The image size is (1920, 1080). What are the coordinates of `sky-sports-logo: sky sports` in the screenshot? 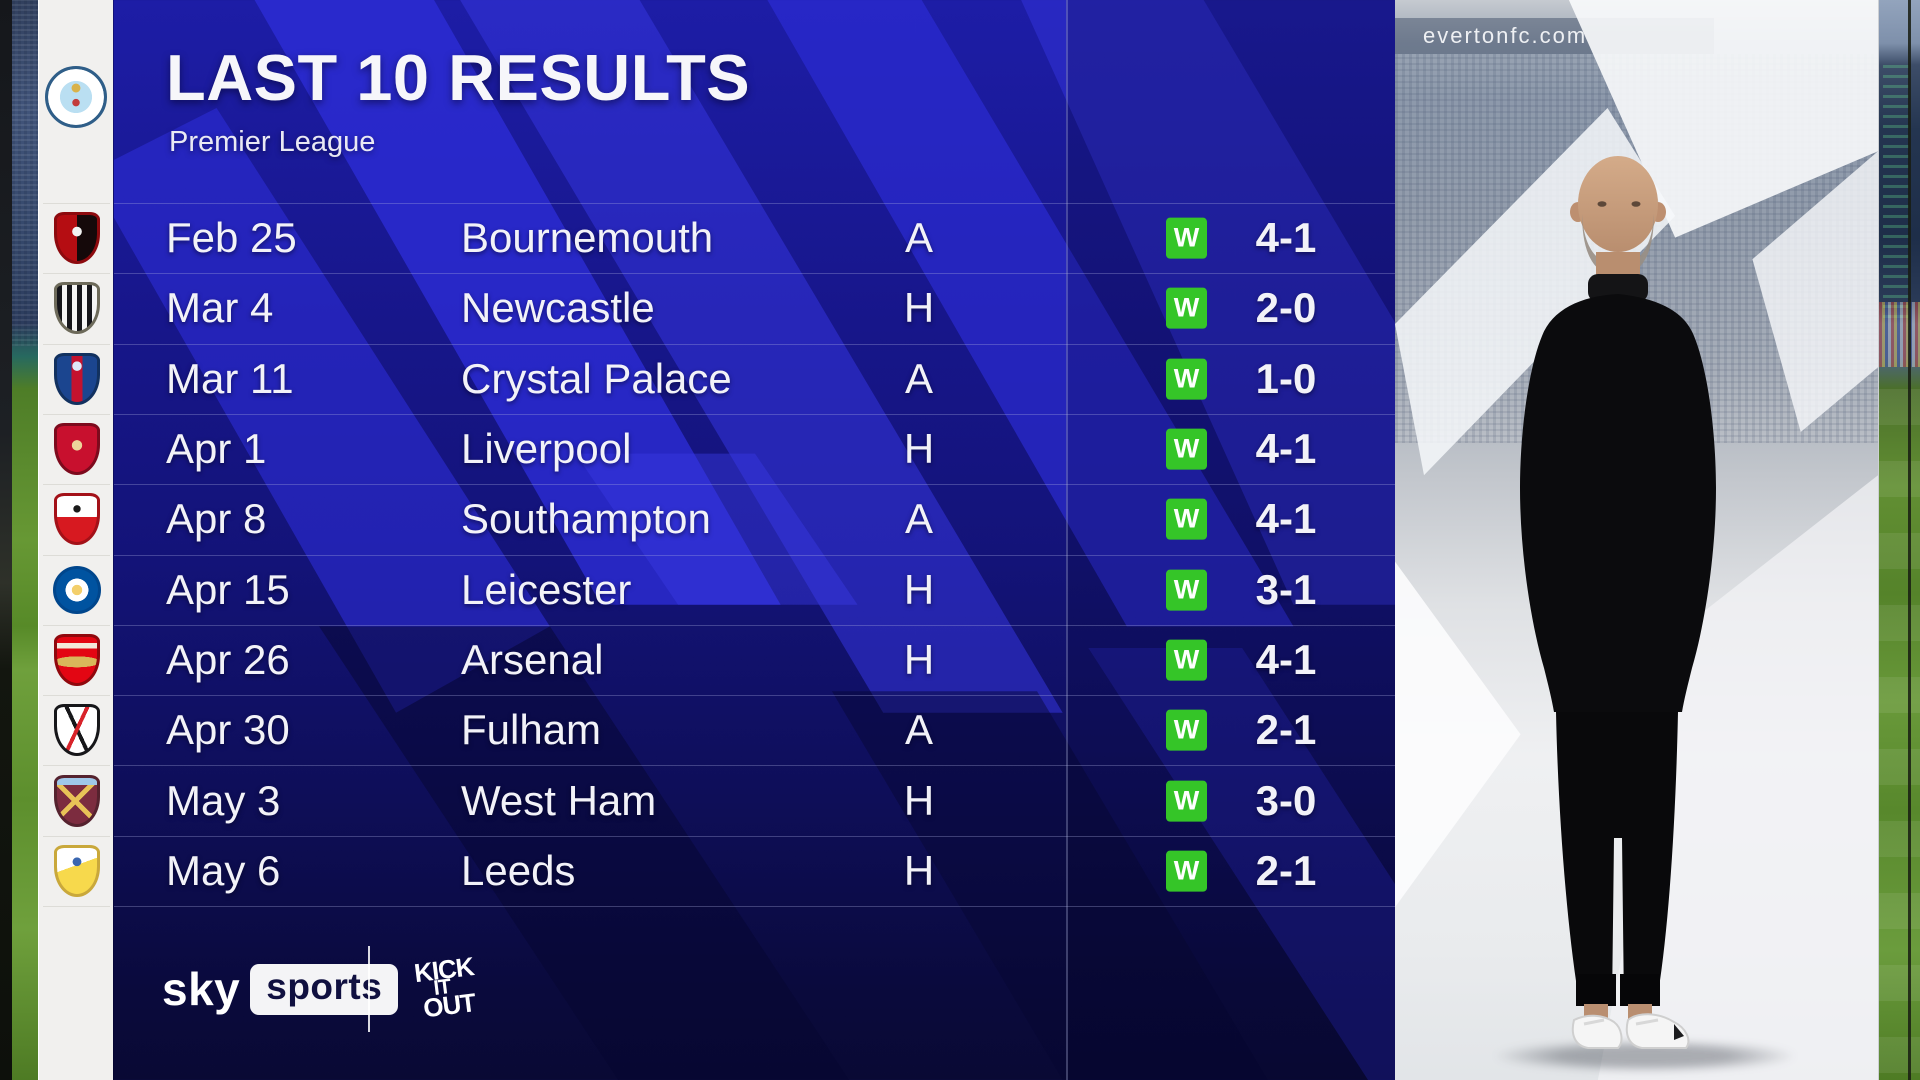 It's located at (280, 989).